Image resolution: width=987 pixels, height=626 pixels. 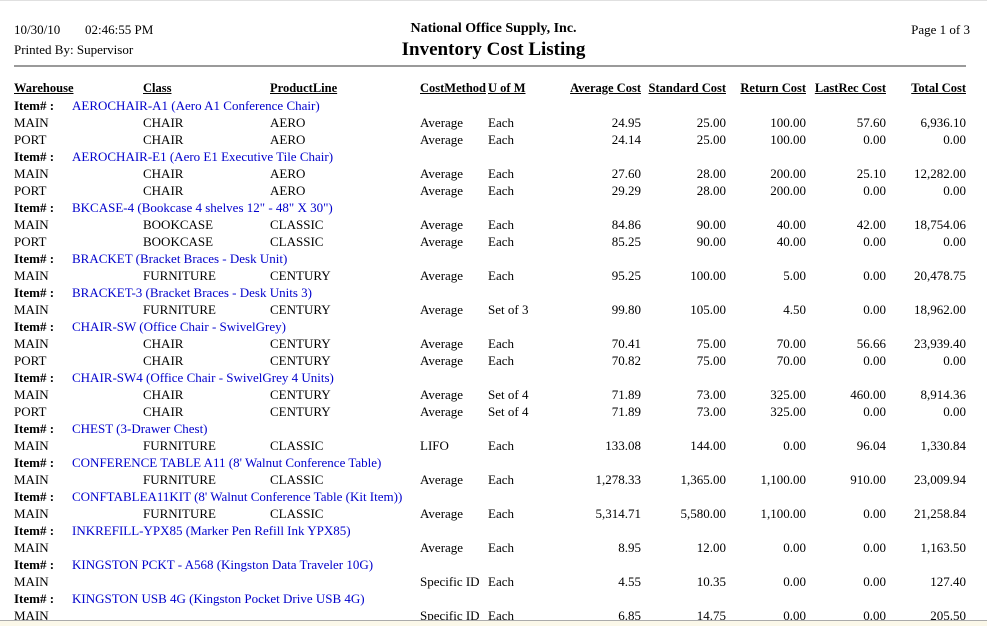 What do you see at coordinates (711, 547) in the screenshot?
I see `cell-standard-cost: 12.00` at bounding box center [711, 547].